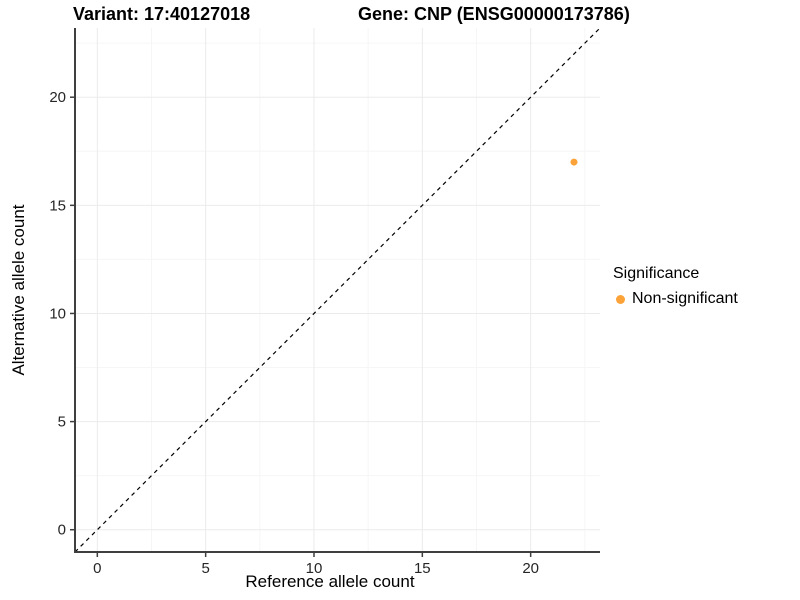 The image size is (800, 600). What do you see at coordinates (57, 205) in the screenshot?
I see `y-tick-label: 15` at bounding box center [57, 205].